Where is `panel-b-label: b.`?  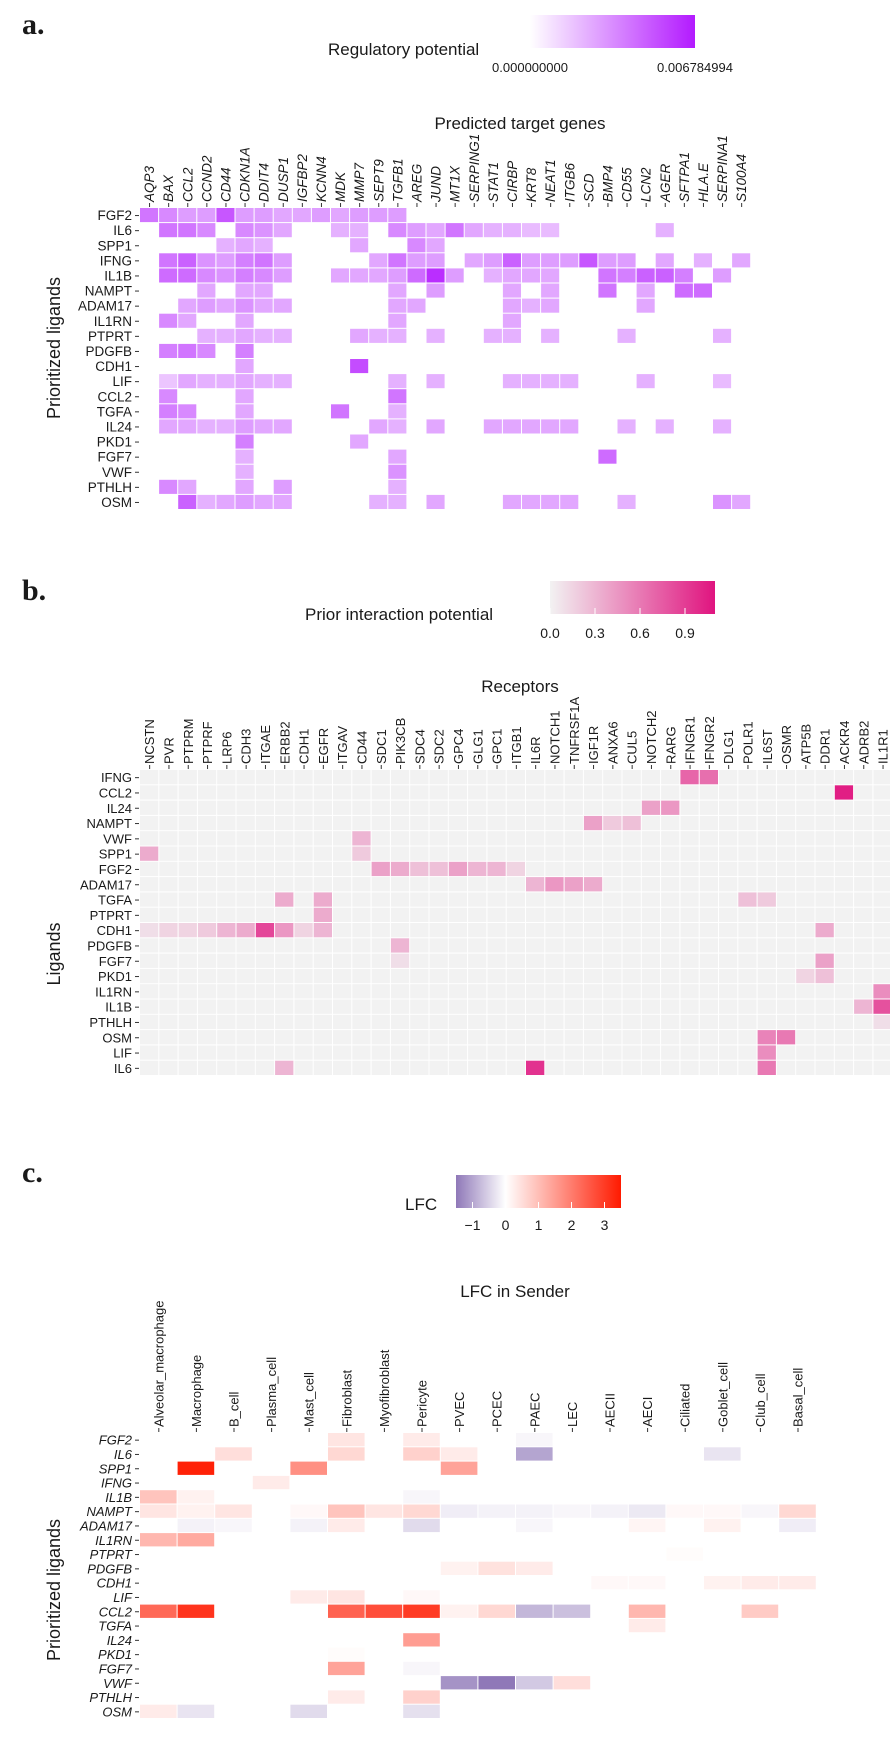
panel-b-label: b. is located at coordinates (34, 590).